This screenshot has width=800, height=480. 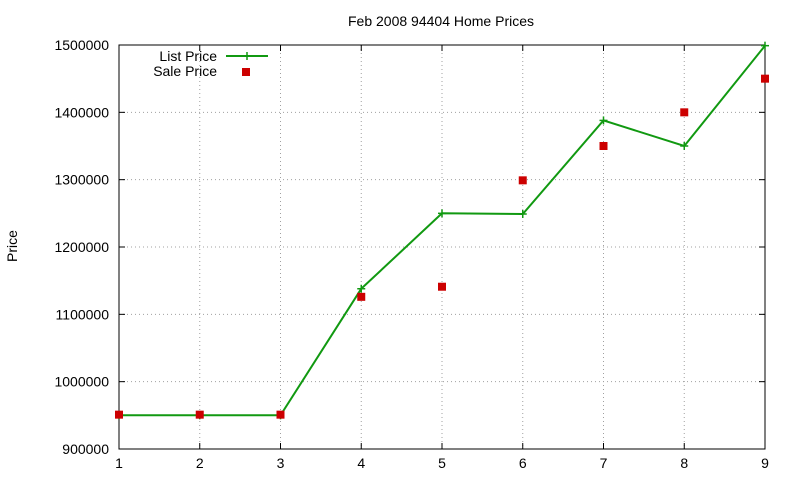 I want to click on chart-title: Feb 2008 94404 Home Prices, so click(x=441, y=21).